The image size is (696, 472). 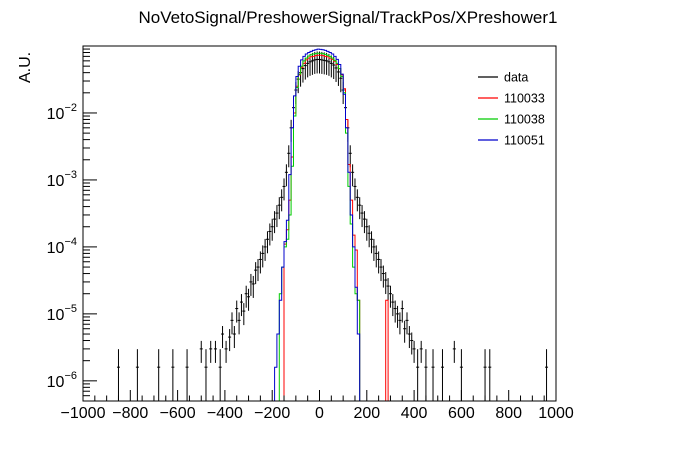 I want to click on y-tick-label: 10⁻⁵, so click(x=62, y=313).